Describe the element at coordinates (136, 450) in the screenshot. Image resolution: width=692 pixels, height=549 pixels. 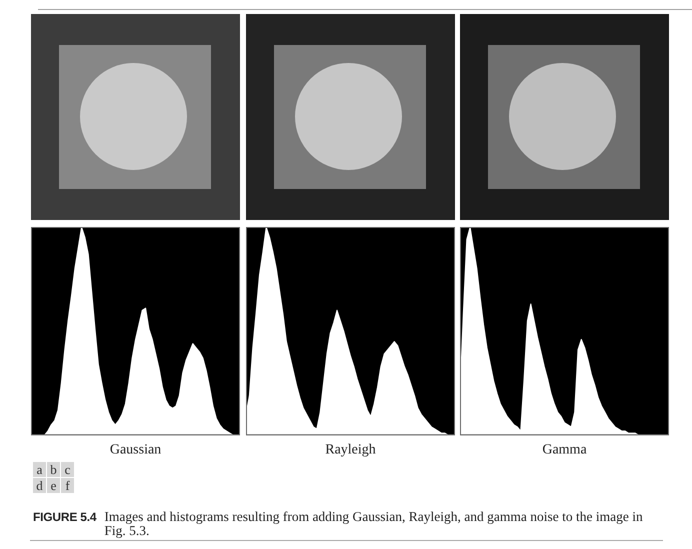
I see `x-axis-title: Gaussian` at that location.